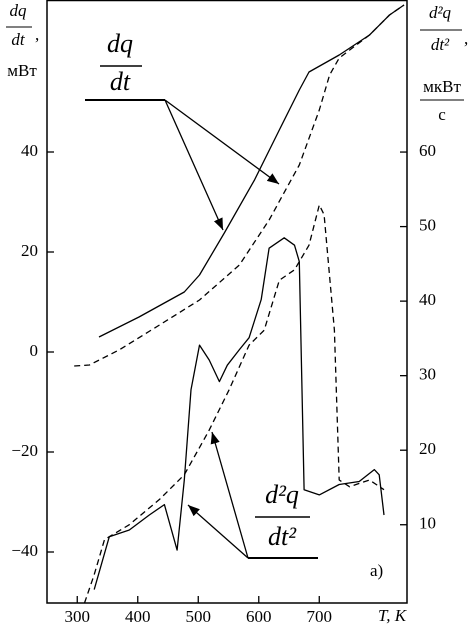 Image resolution: width=476 pixels, height=629 pixels. I want to click on y2-tick-label: 50, so click(427, 224).